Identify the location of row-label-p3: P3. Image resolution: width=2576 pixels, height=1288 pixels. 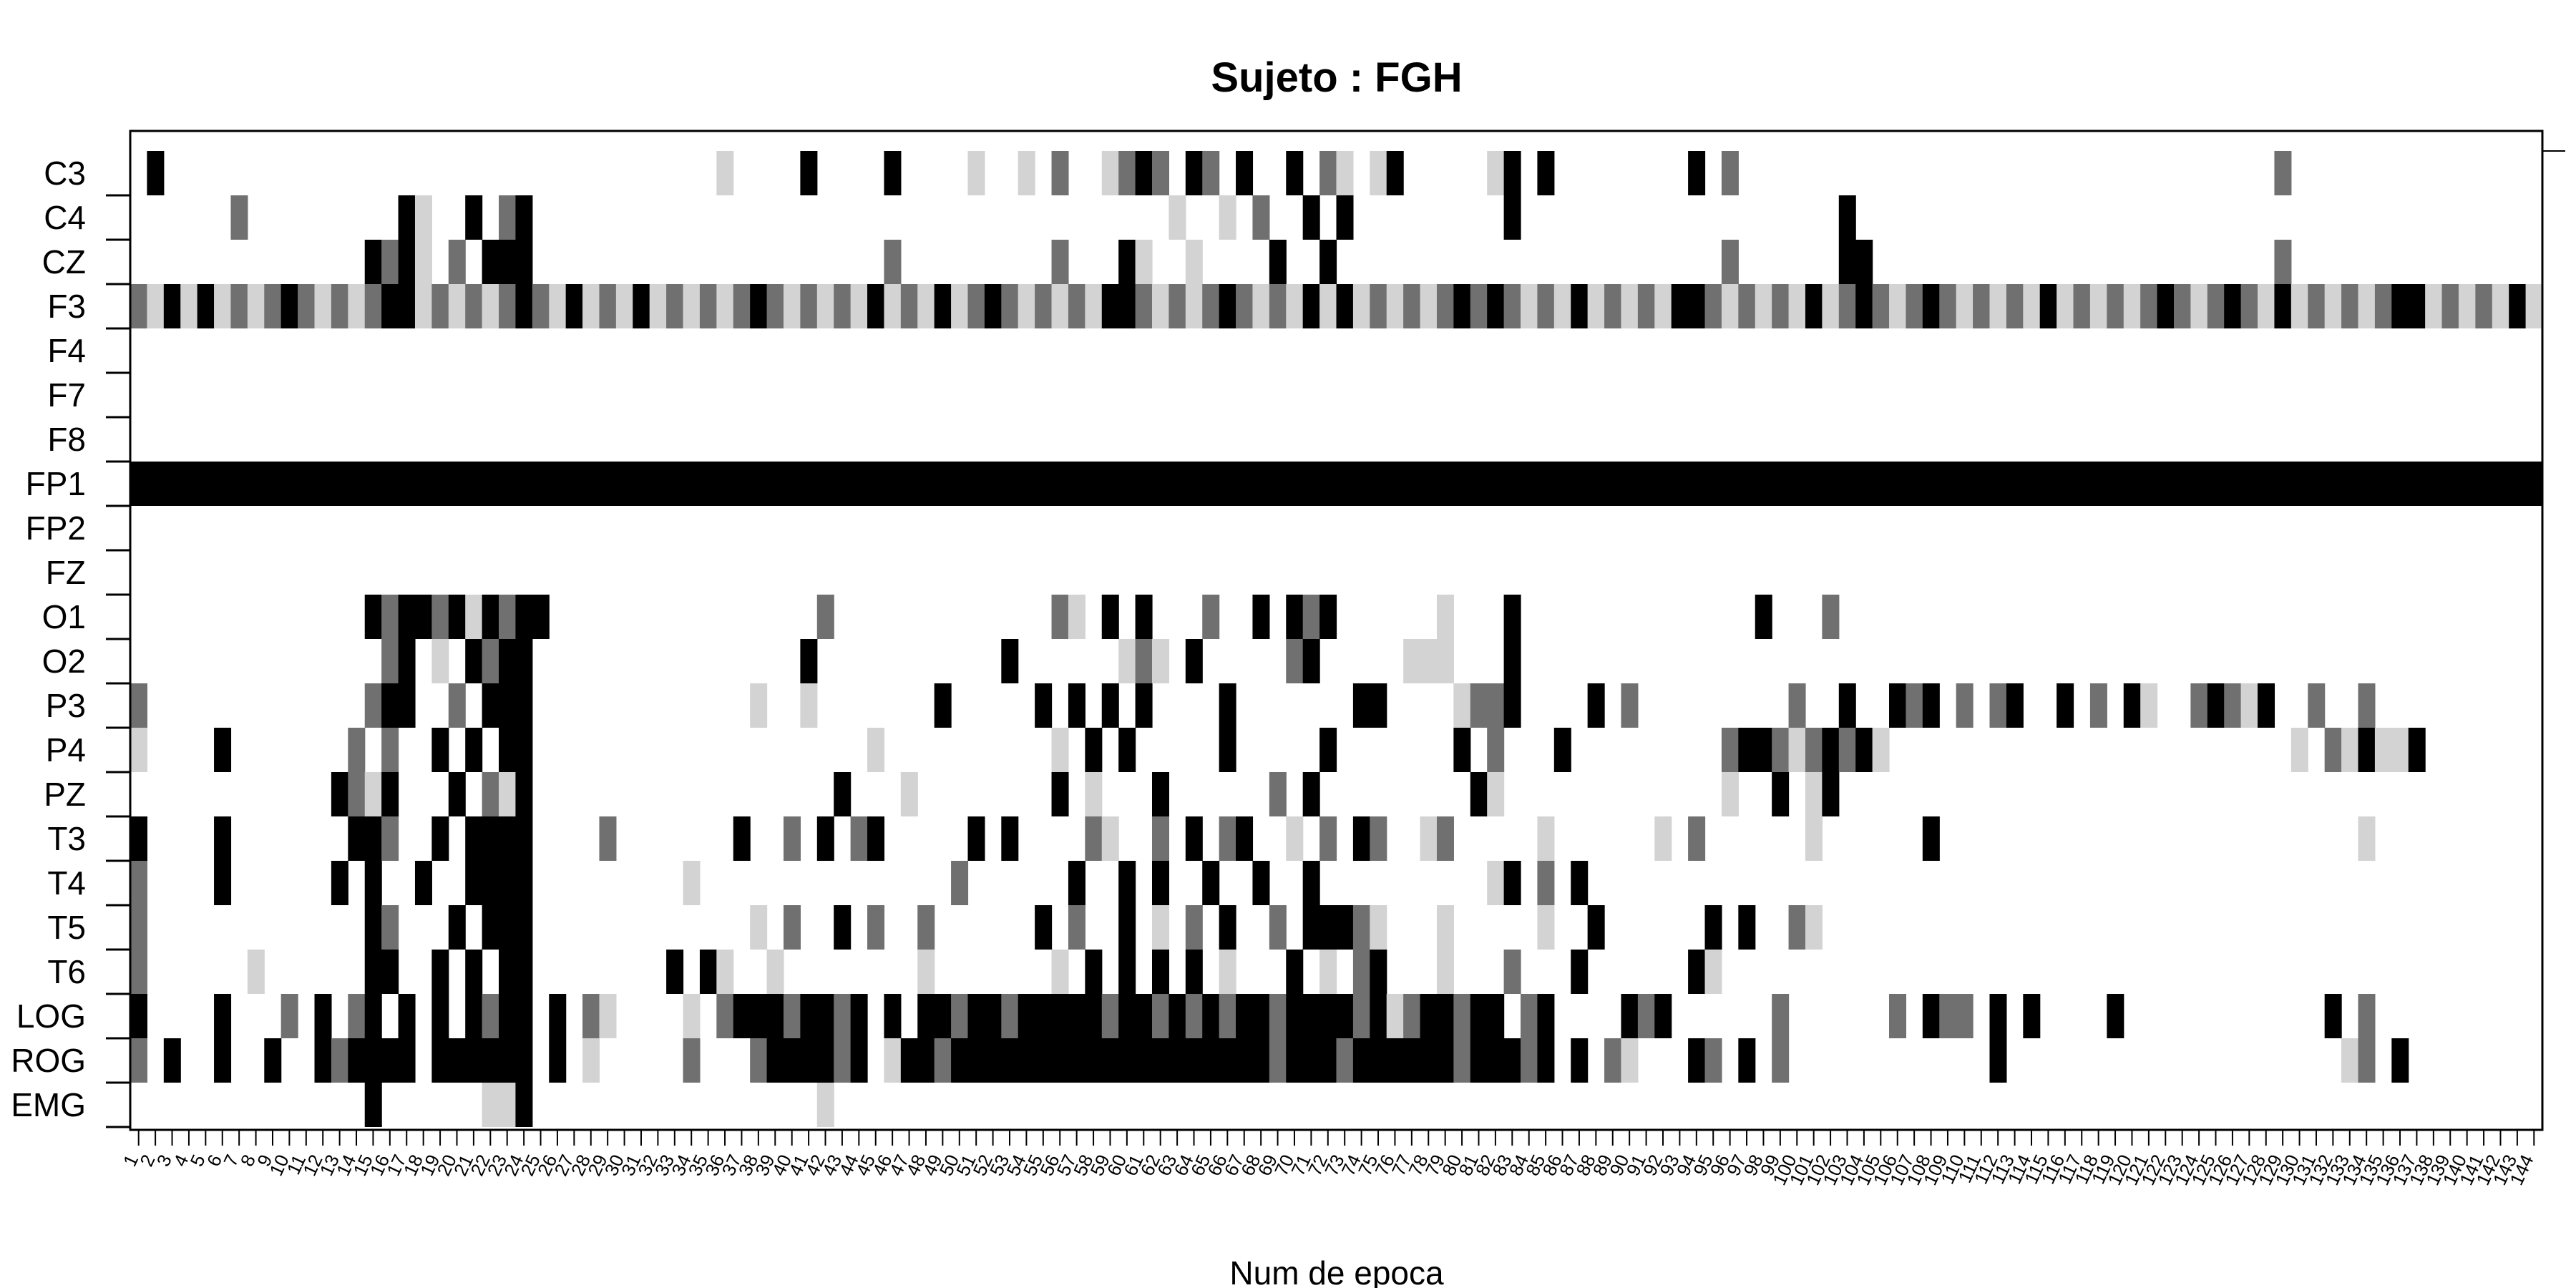
(66, 705).